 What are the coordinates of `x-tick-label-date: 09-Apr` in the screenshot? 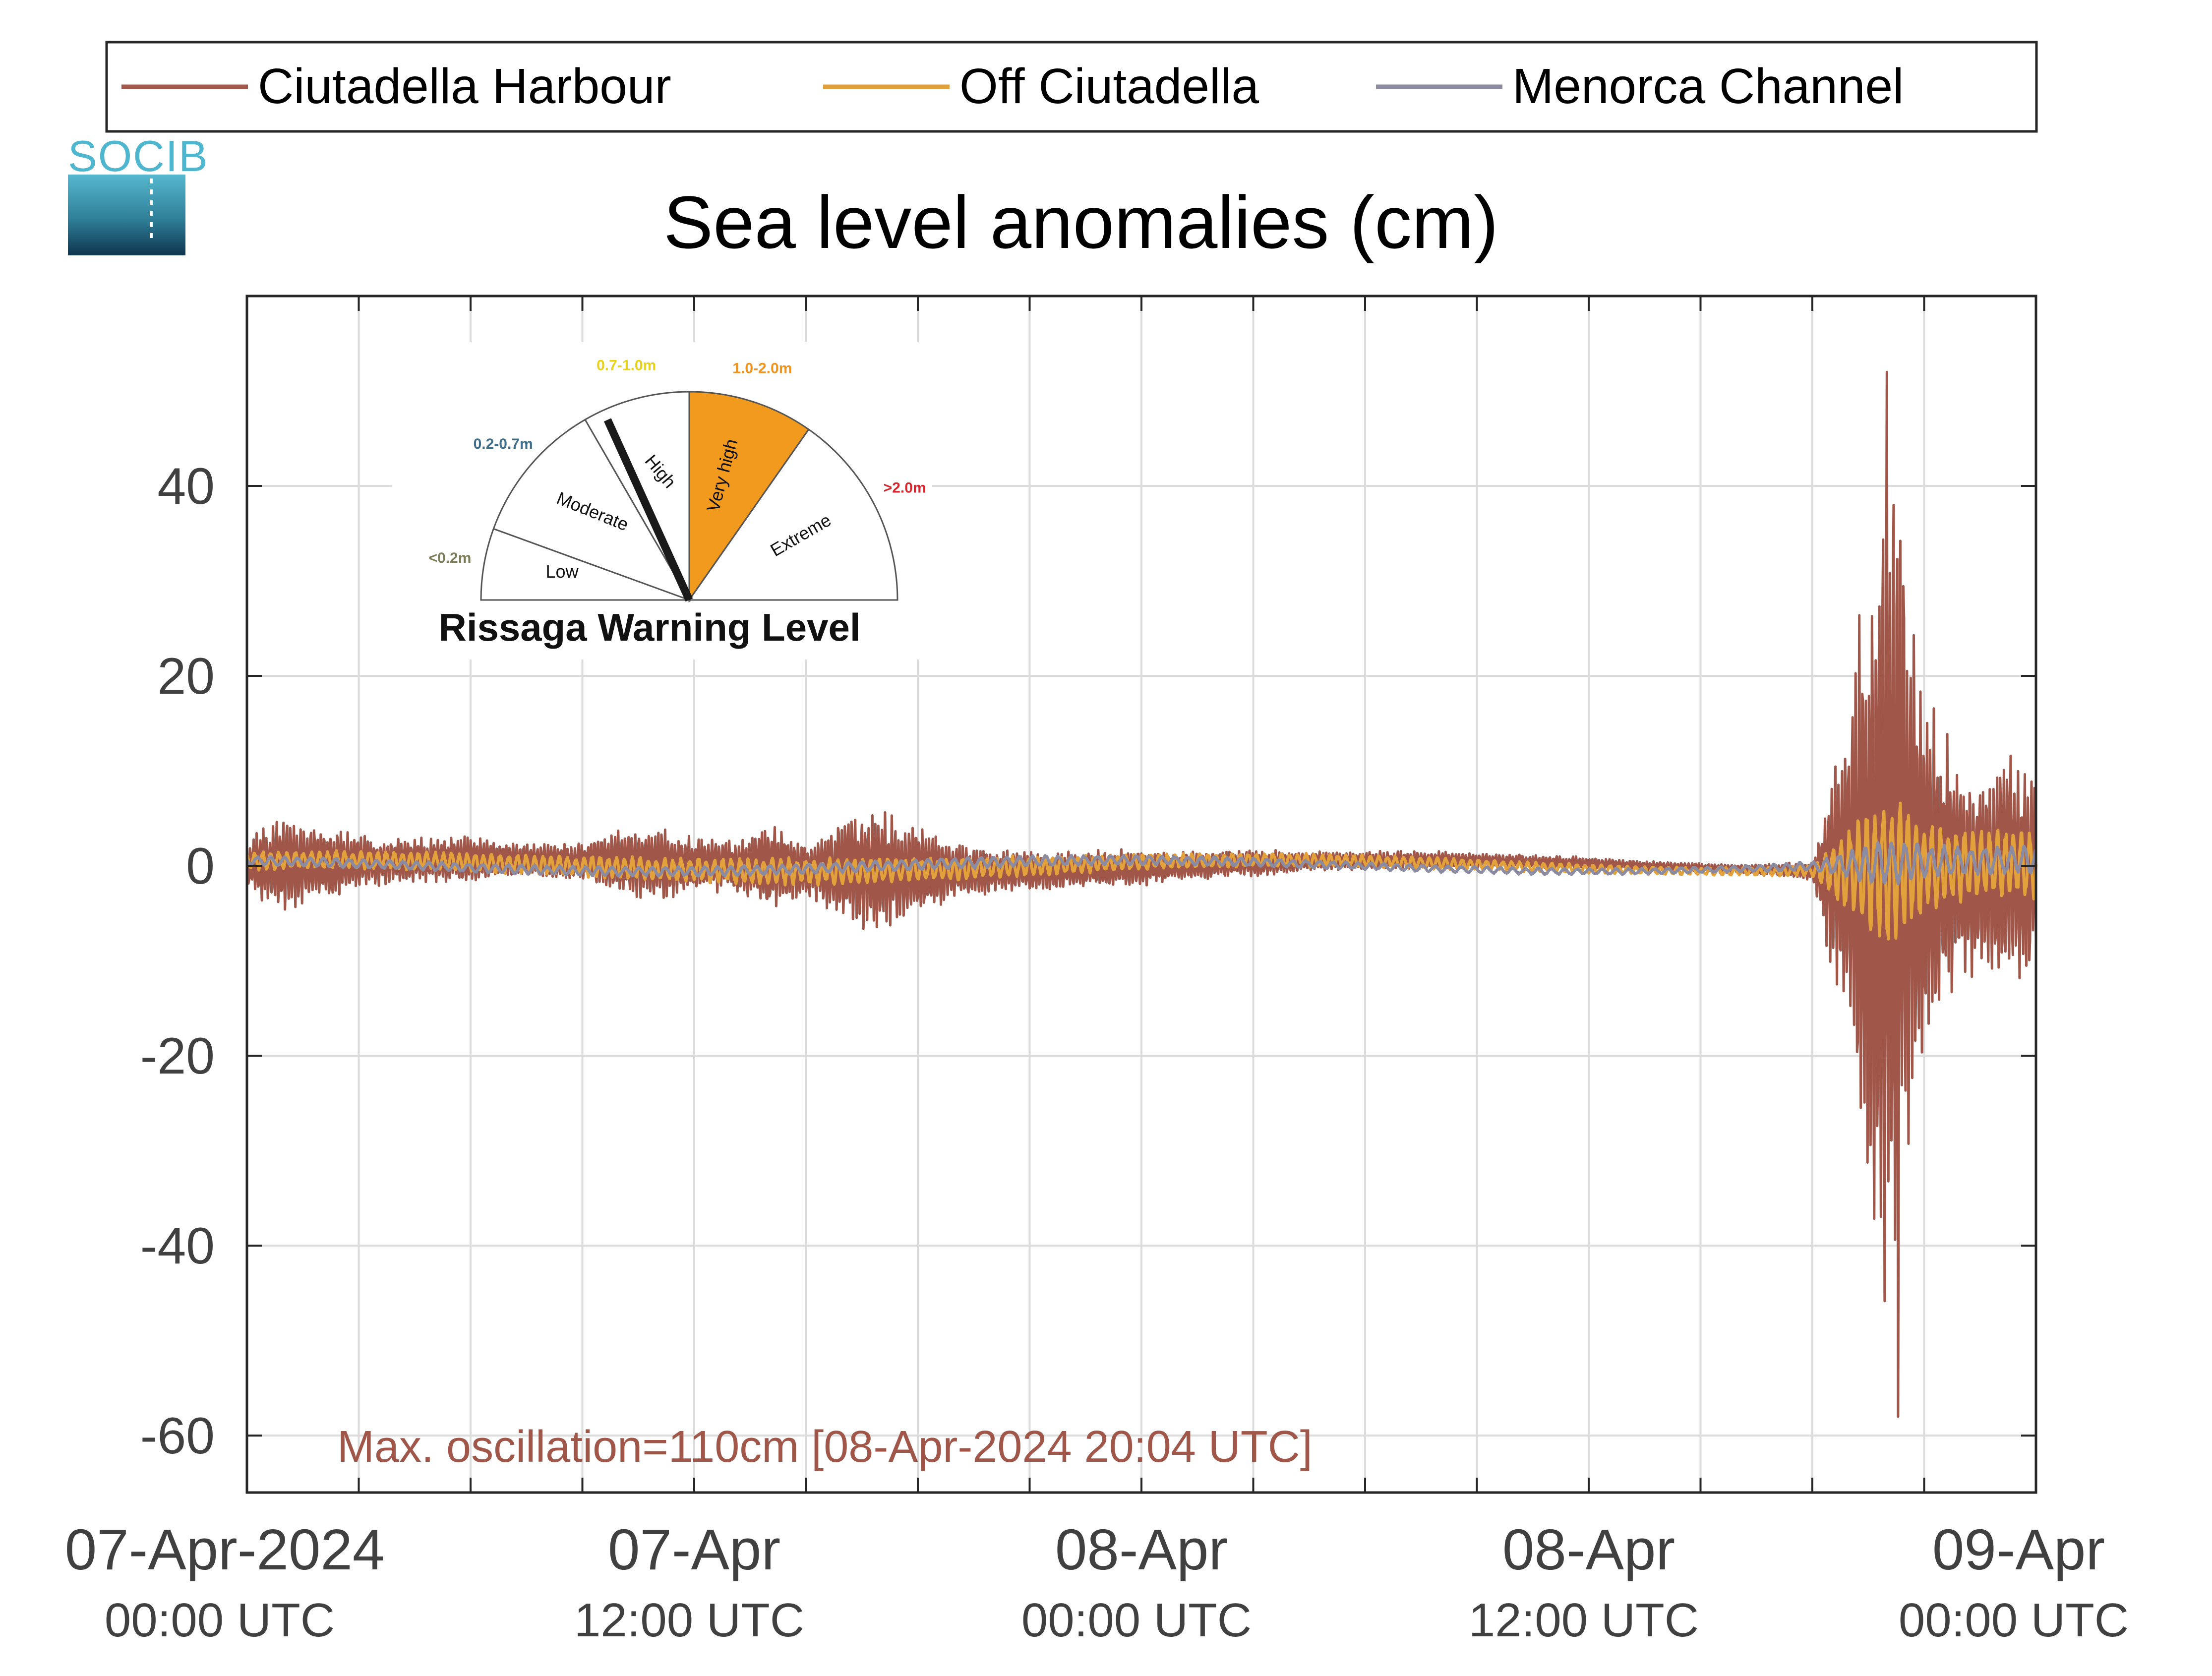 It's located at (2019, 1549).